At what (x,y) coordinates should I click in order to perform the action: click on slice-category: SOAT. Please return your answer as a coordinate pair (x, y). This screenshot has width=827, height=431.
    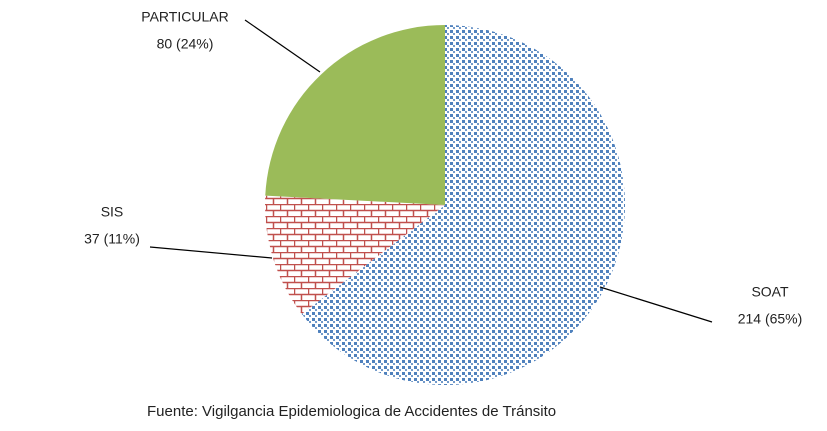
    Looking at the image, I should click on (770, 292).